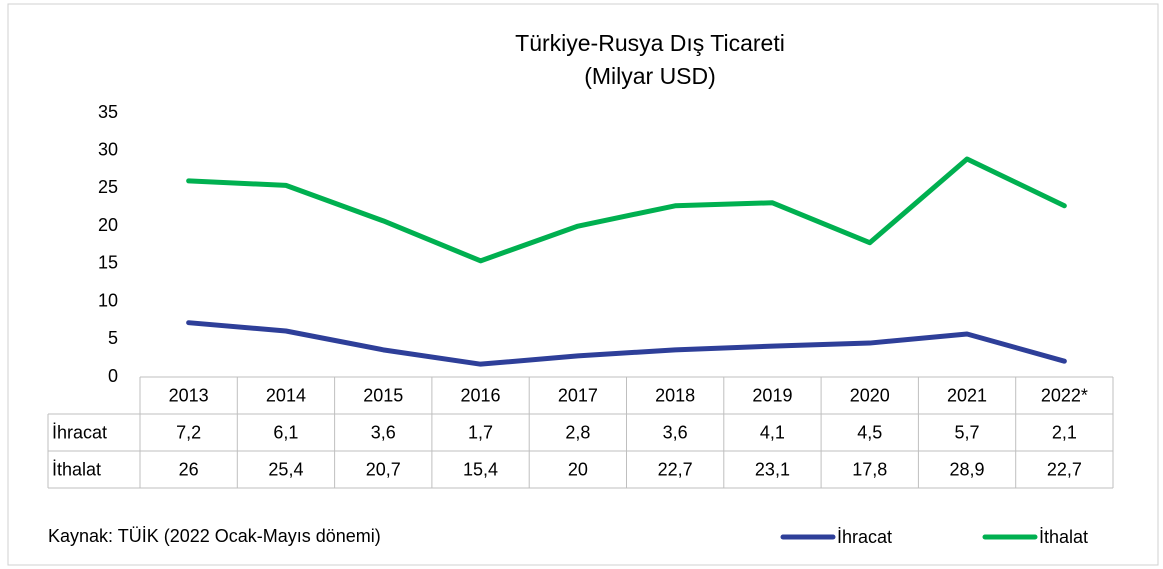  What do you see at coordinates (108, 263) in the screenshot?
I see `y-tick-label: 15` at bounding box center [108, 263].